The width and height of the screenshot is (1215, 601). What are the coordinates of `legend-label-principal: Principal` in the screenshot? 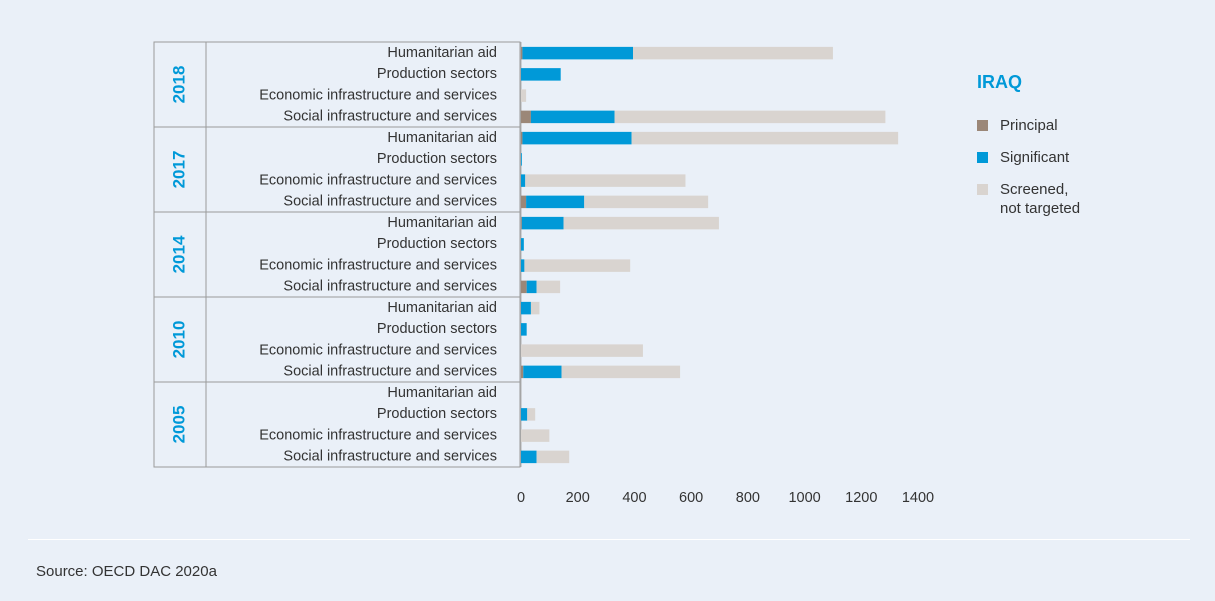 It's located at (1029, 125).